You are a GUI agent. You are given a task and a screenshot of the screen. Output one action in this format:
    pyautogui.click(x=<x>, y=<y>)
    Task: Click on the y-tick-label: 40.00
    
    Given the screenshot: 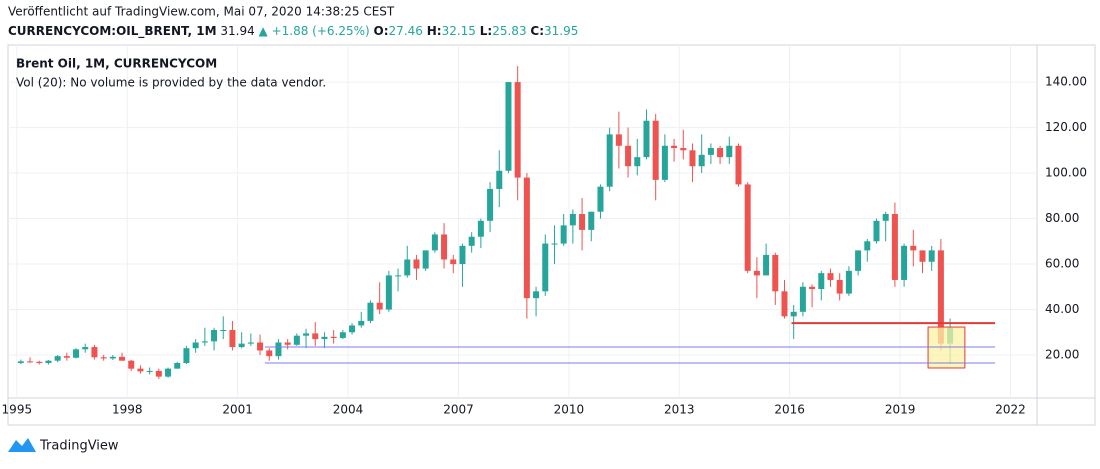 What is the action you would take?
    pyautogui.click(x=1062, y=309)
    